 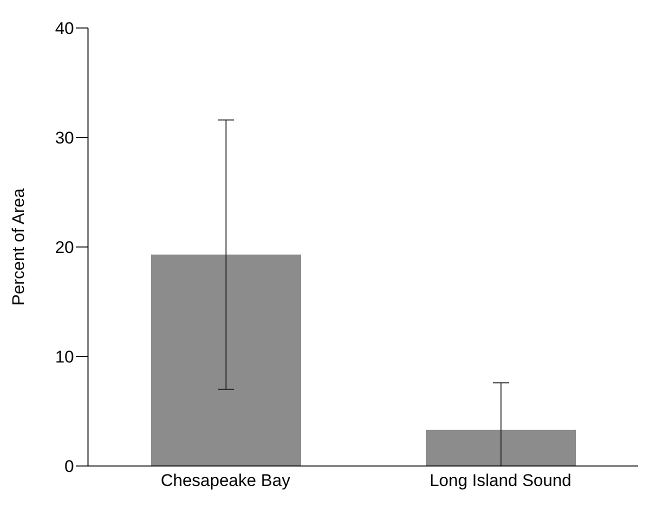 I want to click on x-tick-label: Long Island Sound, so click(x=501, y=480).